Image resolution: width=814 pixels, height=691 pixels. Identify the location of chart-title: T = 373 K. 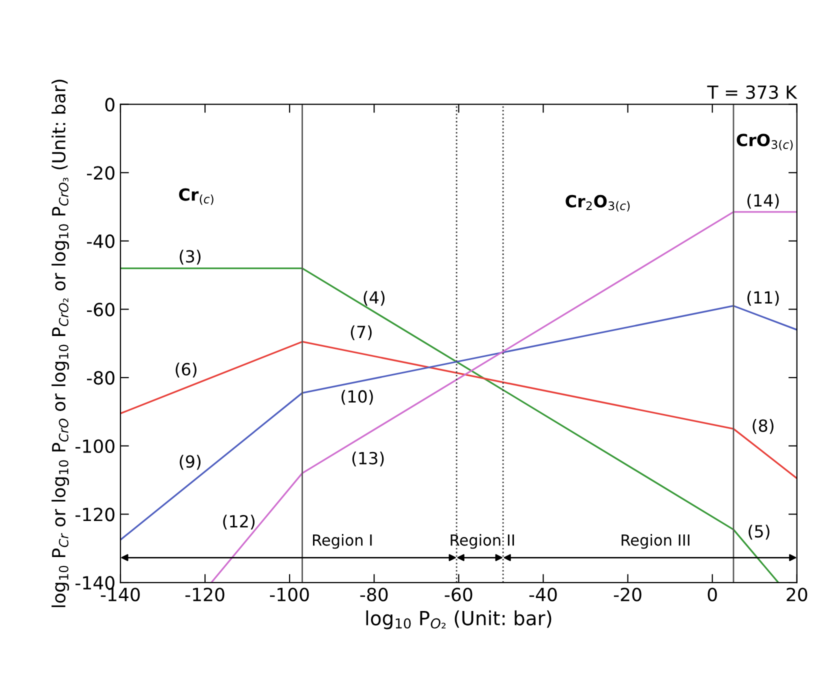
(752, 92).